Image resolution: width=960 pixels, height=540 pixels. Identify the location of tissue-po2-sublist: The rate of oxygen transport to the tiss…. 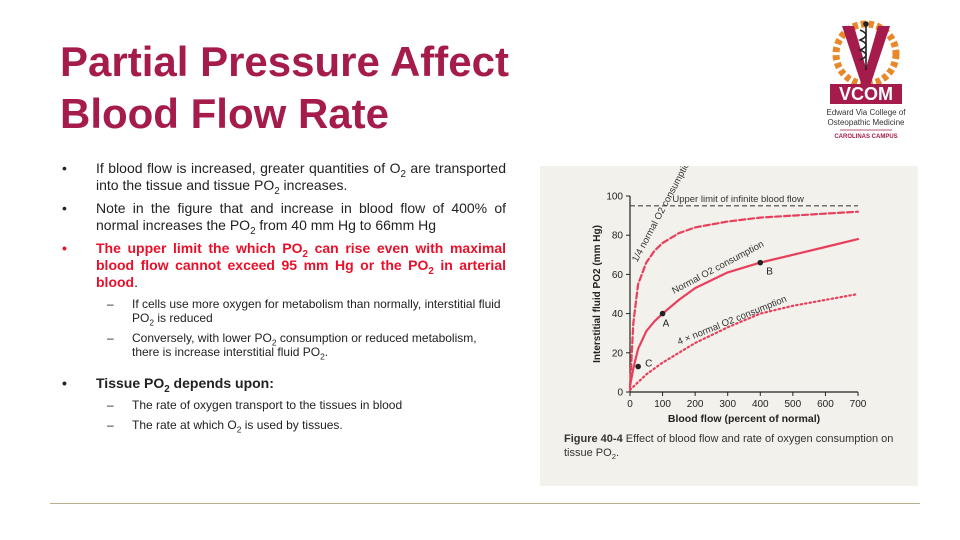
(301, 416).